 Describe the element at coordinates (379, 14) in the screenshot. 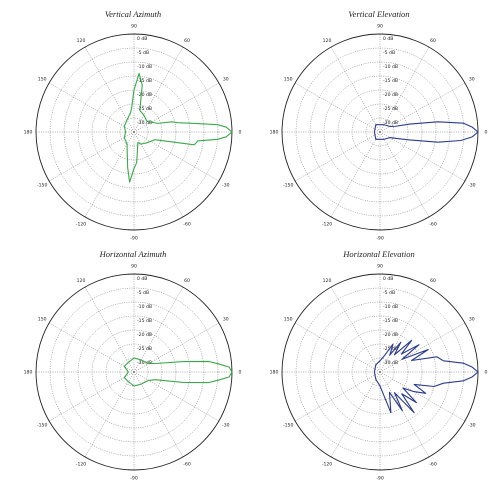

I see `chart-title: Vertical Elevation` at that location.